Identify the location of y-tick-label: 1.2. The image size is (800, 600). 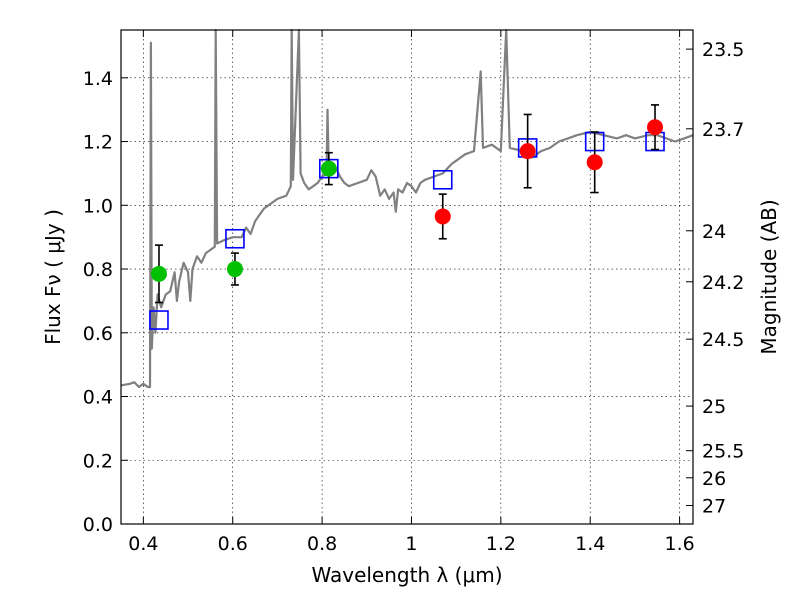
(98, 143).